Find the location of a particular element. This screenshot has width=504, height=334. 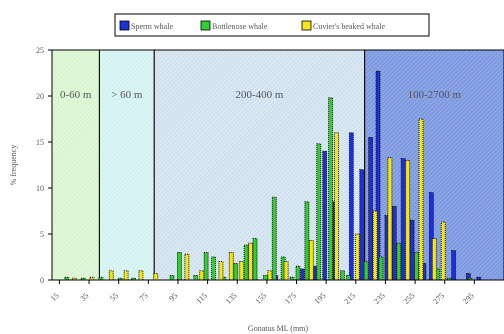

region-label-60-m: > 60 m is located at coordinates (127, 95).